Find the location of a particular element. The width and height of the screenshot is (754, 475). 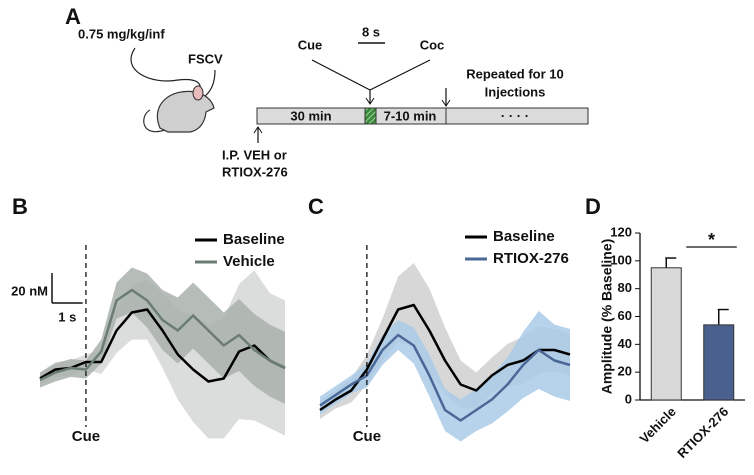

rat-tail is located at coordinates (154, 121).